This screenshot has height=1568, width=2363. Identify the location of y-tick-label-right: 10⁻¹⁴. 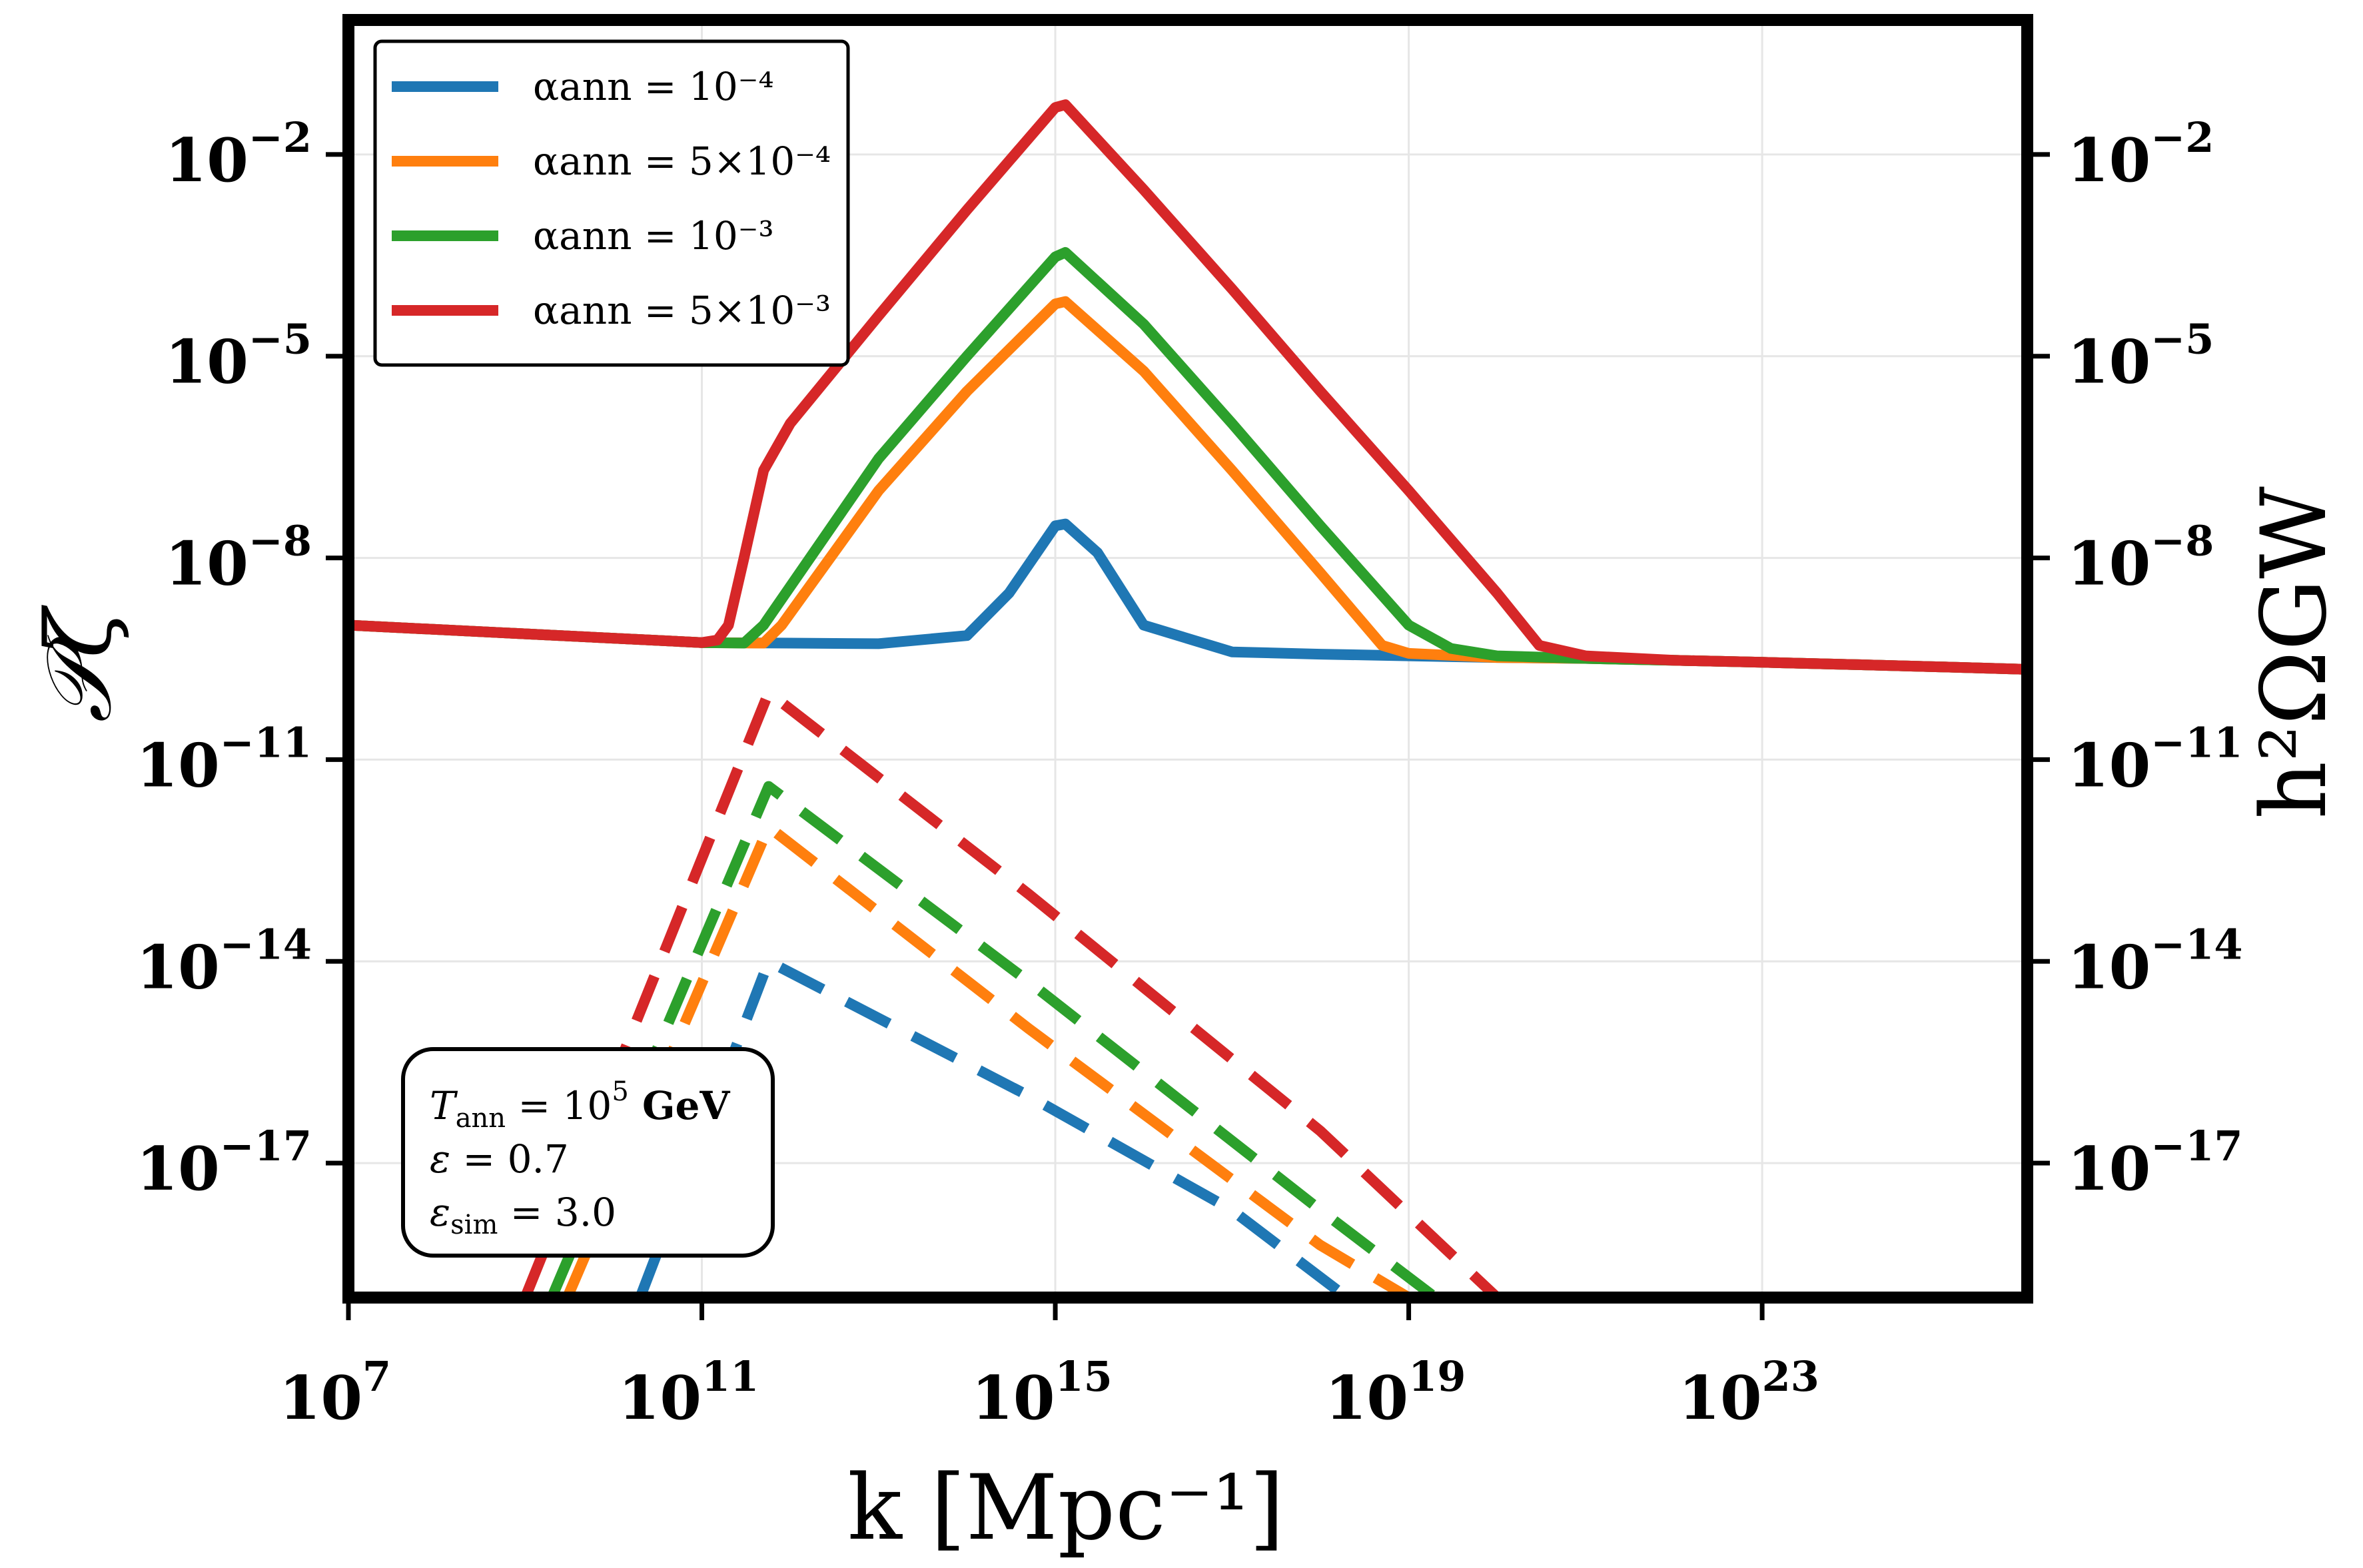
(2154, 961).